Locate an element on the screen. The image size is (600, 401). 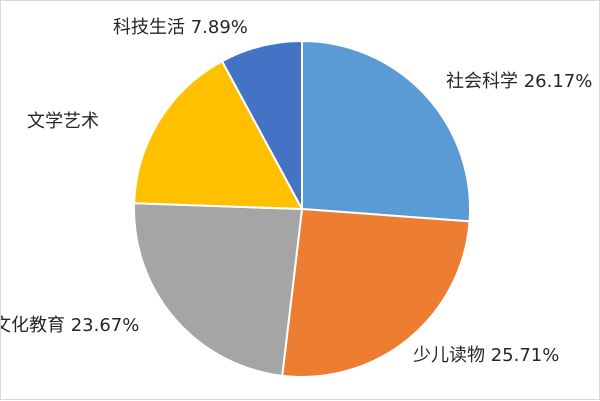
slice-label-science-life: 科技生活 7.89% is located at coordinates (180, 27).